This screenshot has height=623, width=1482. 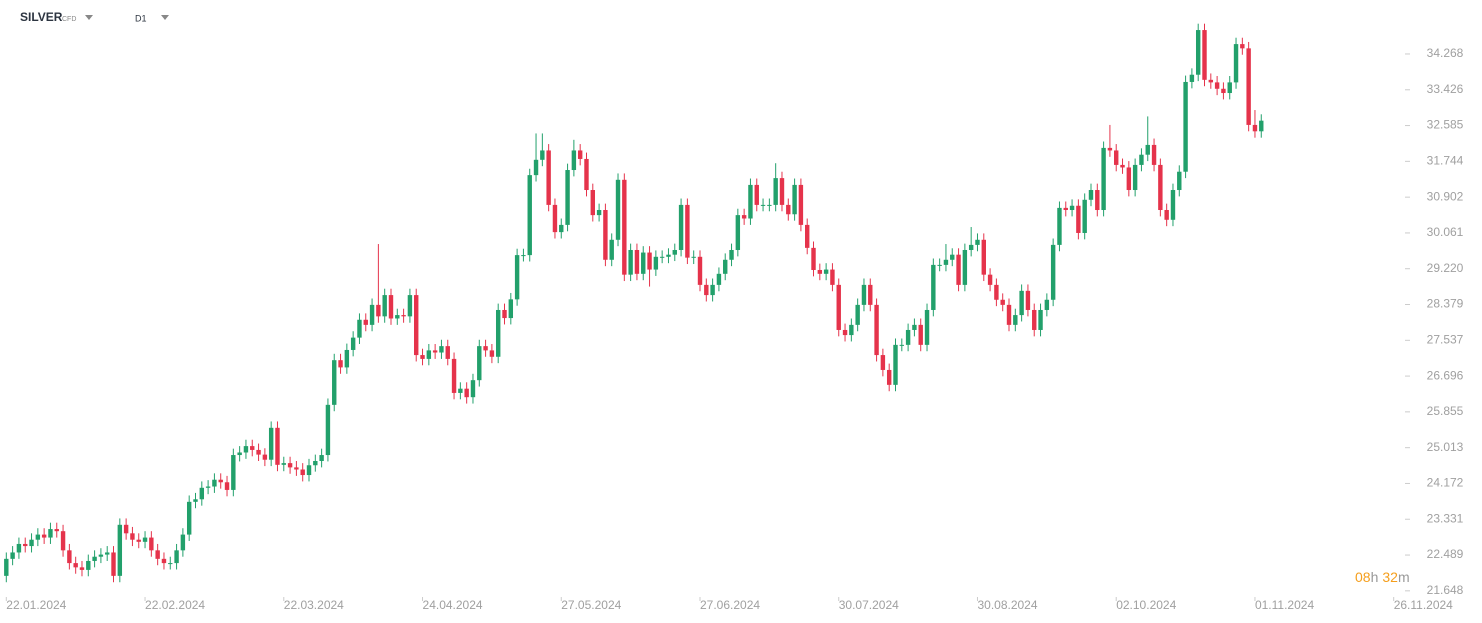 What do you see at coordinates (141, 18) in the screenshot?
I see `timeframe: D1` at bounding box center [141, 18].